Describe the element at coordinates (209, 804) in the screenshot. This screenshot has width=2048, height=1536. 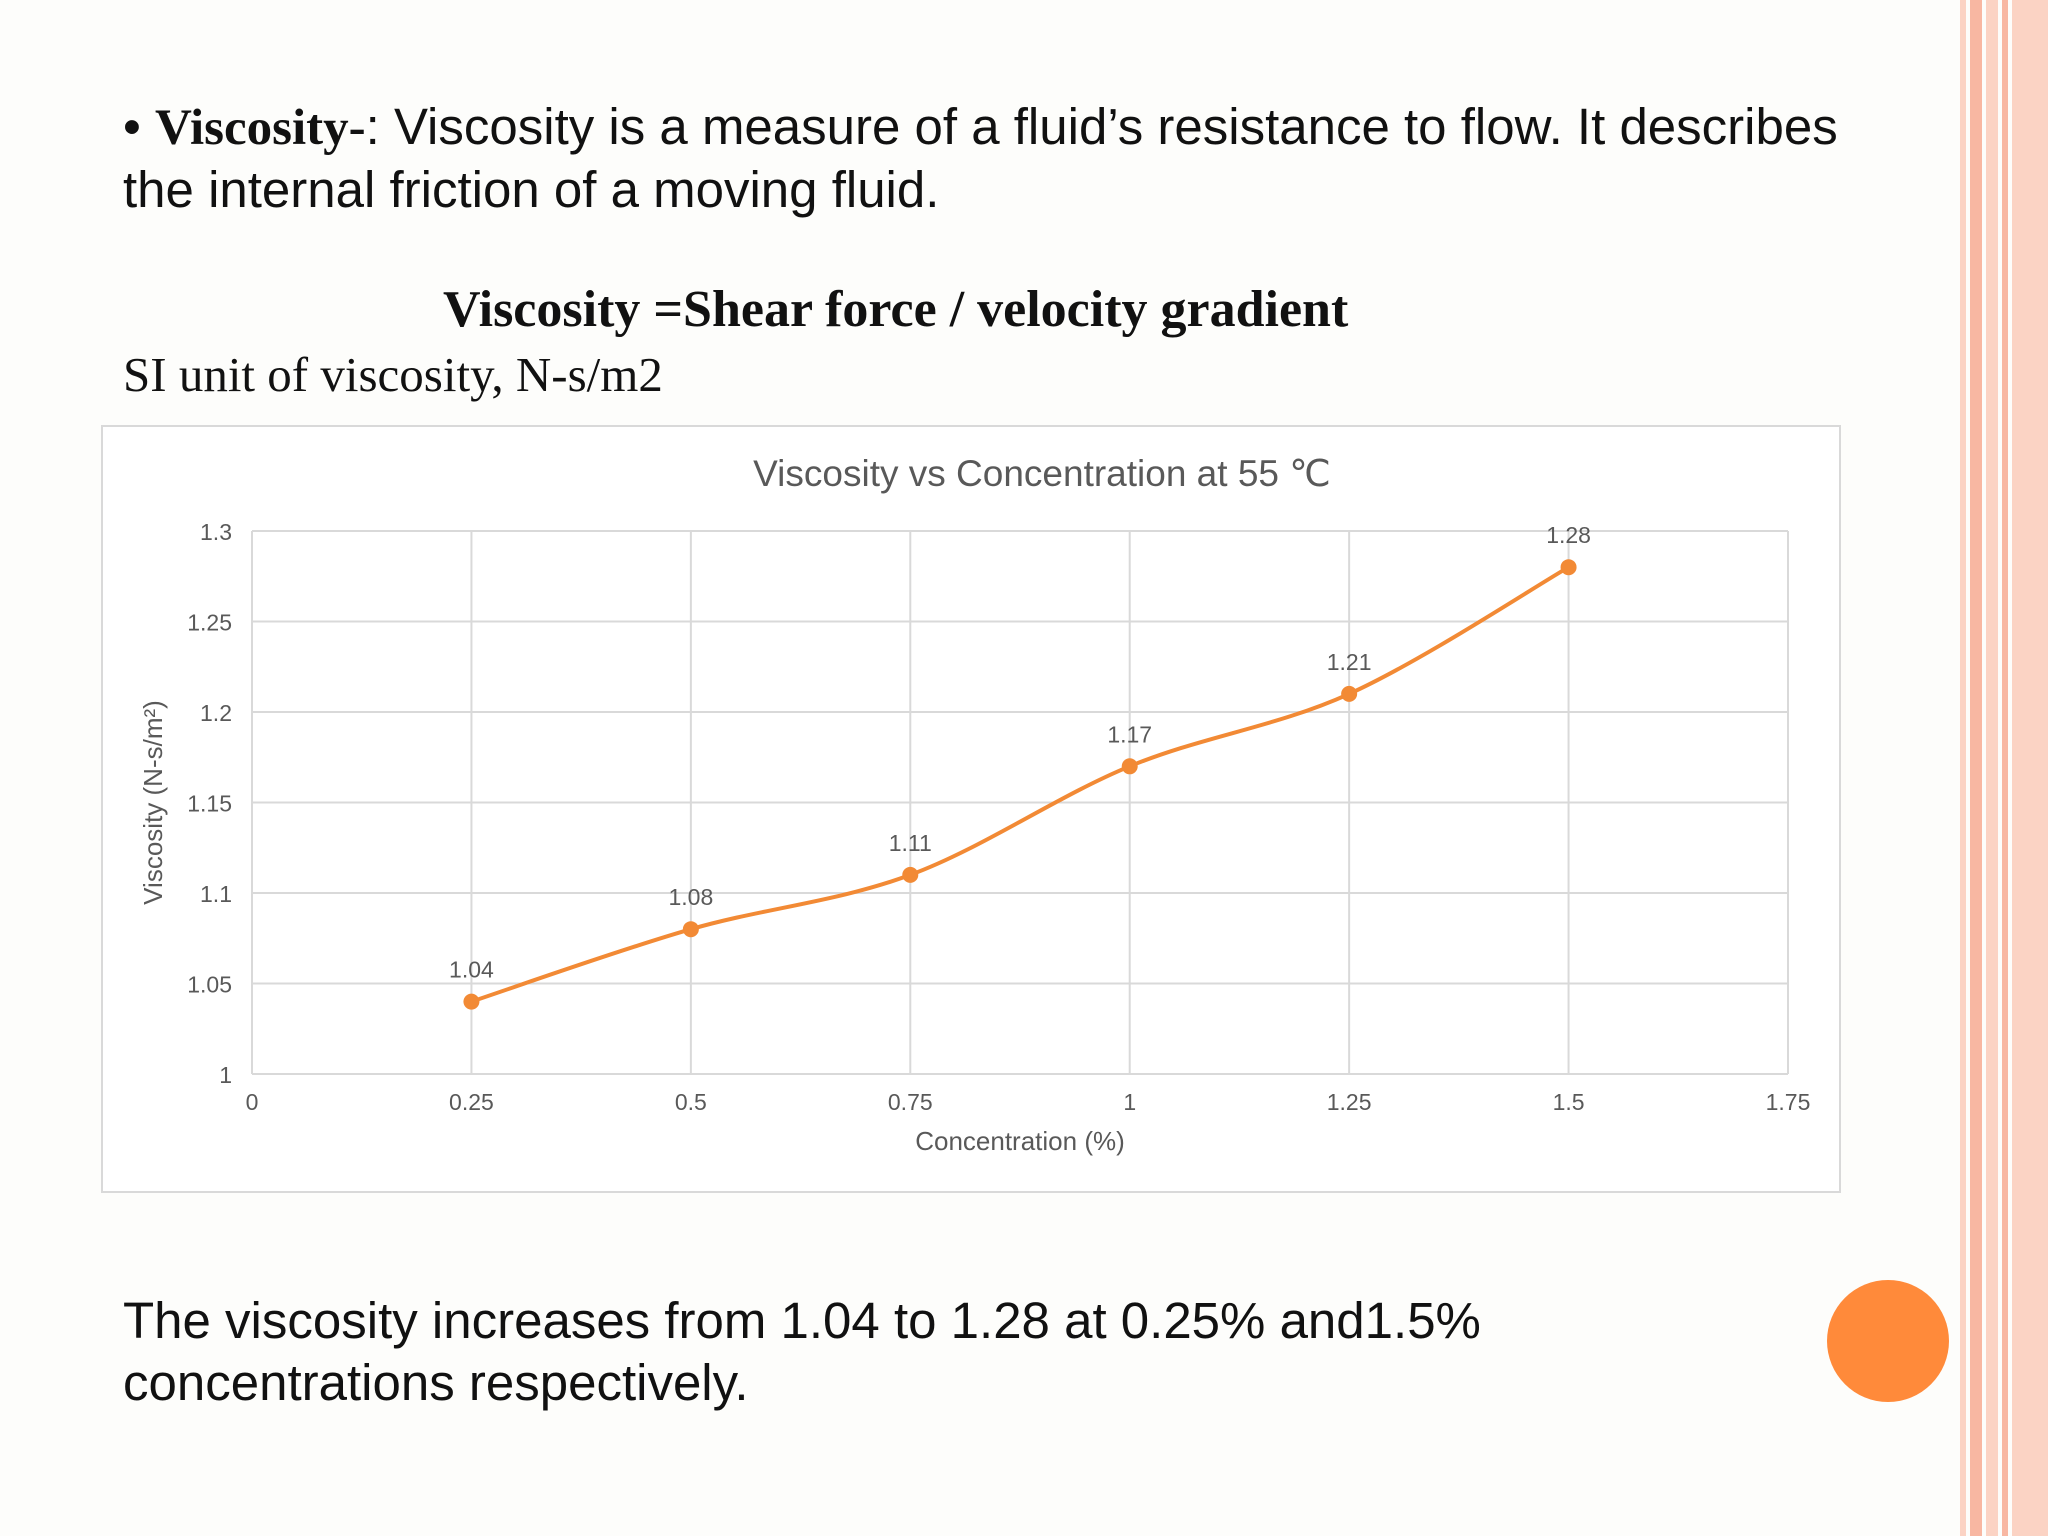
I see `y-tick-label: 1.15` at that location.